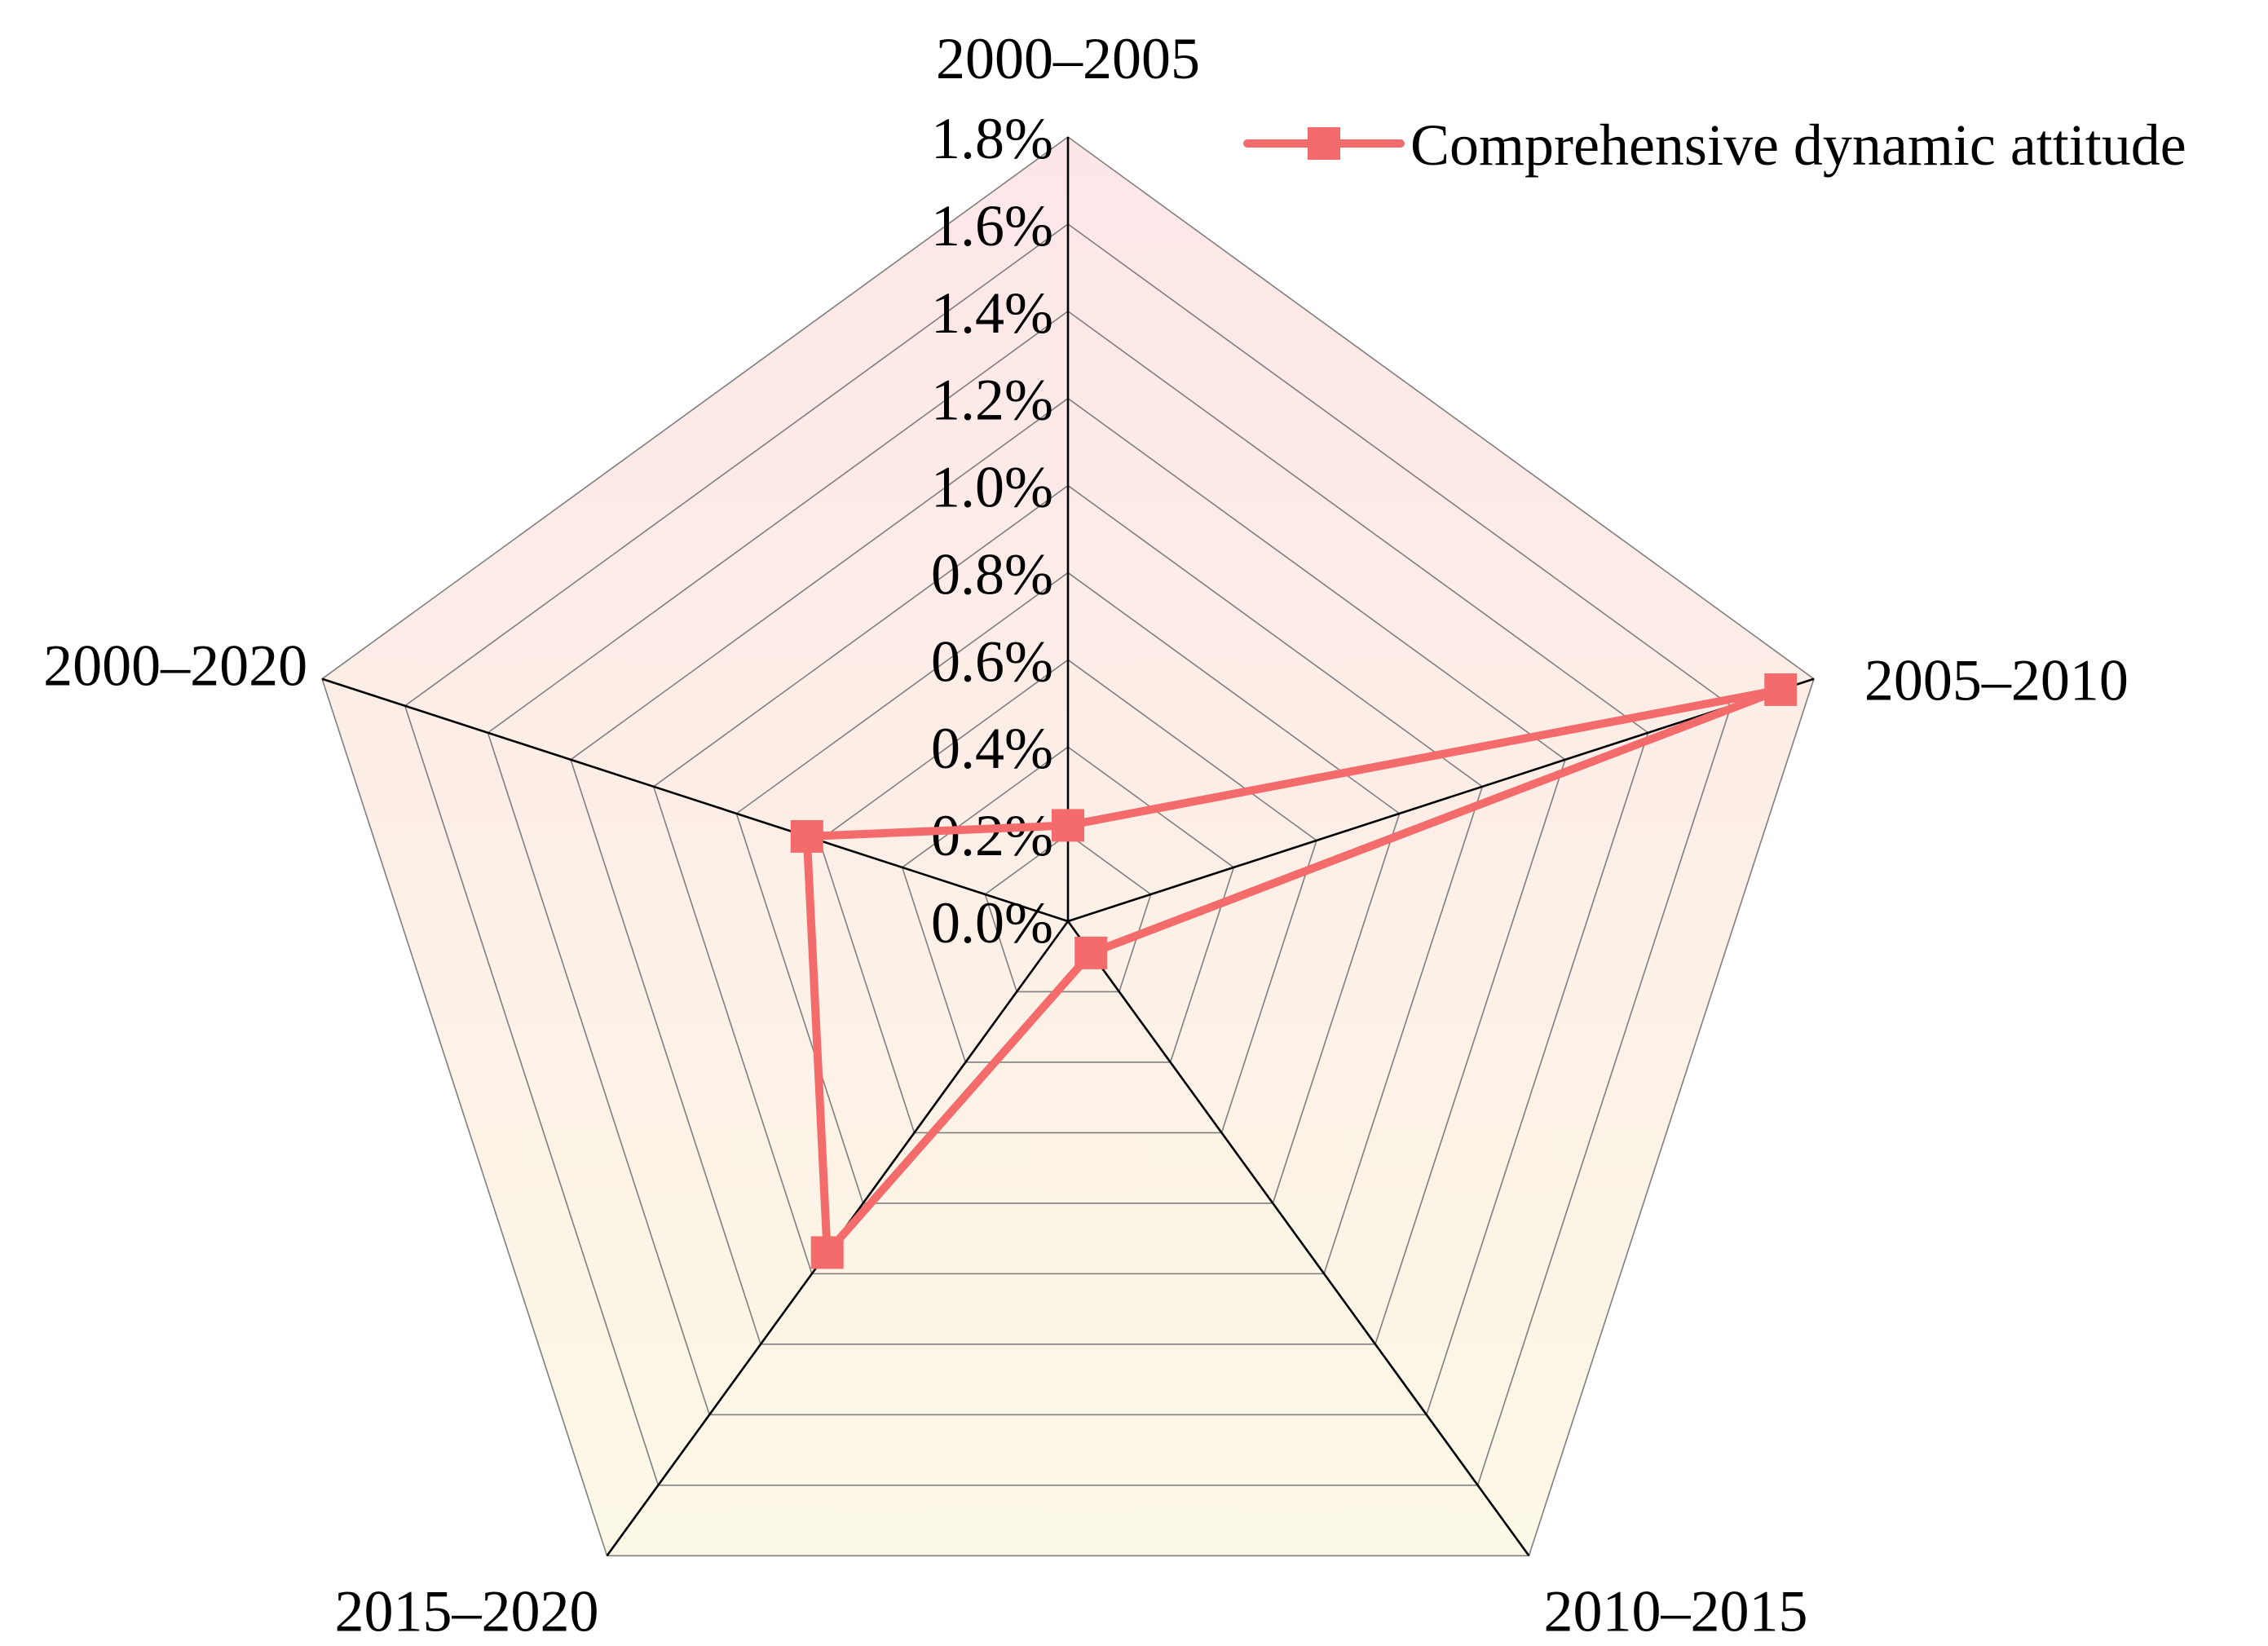  What do you see at coordinates (992, 487) in the screenshot?
I see `tick-label: 1.0%` at bounding box center [992, 487].